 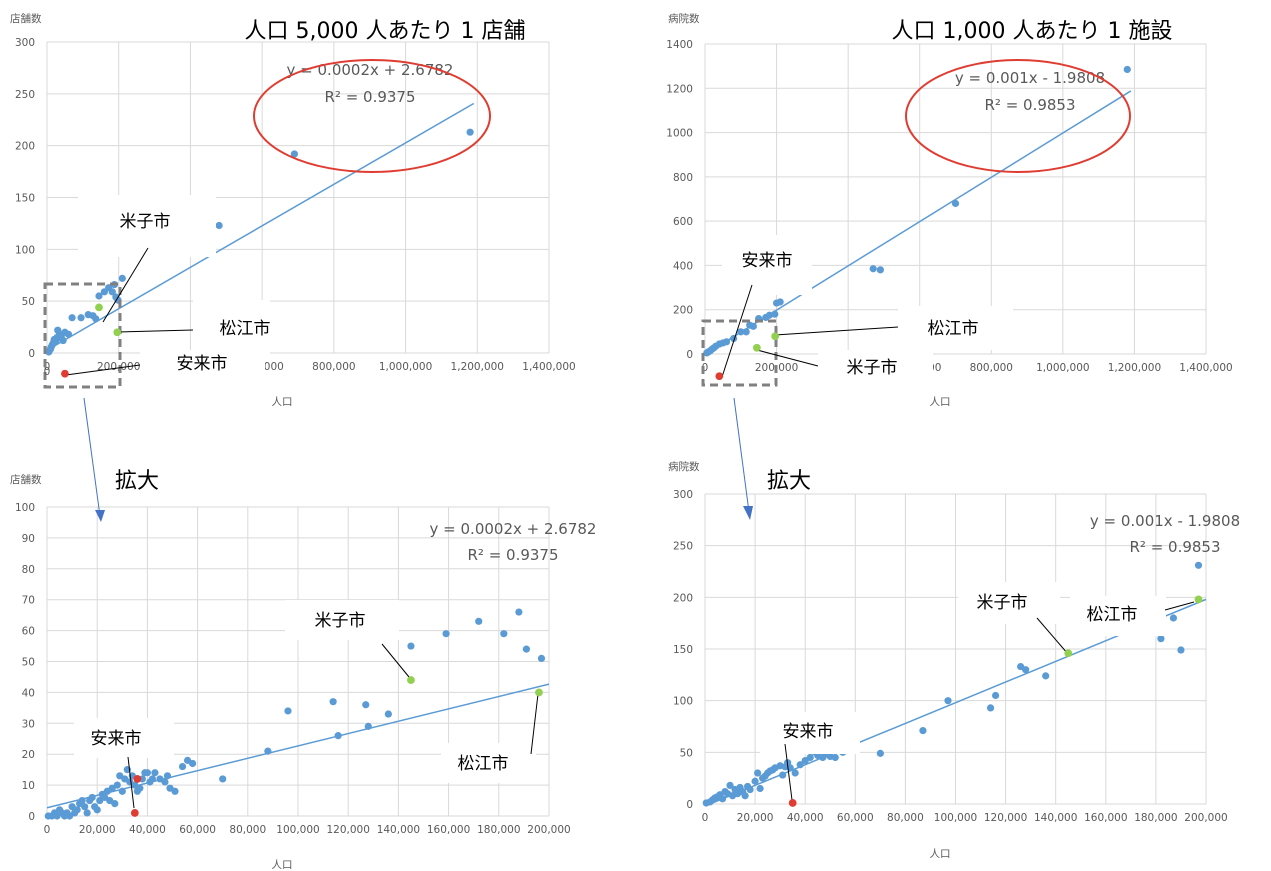 I want to click on callout-box-matsue, so click(x=1118, y=616).